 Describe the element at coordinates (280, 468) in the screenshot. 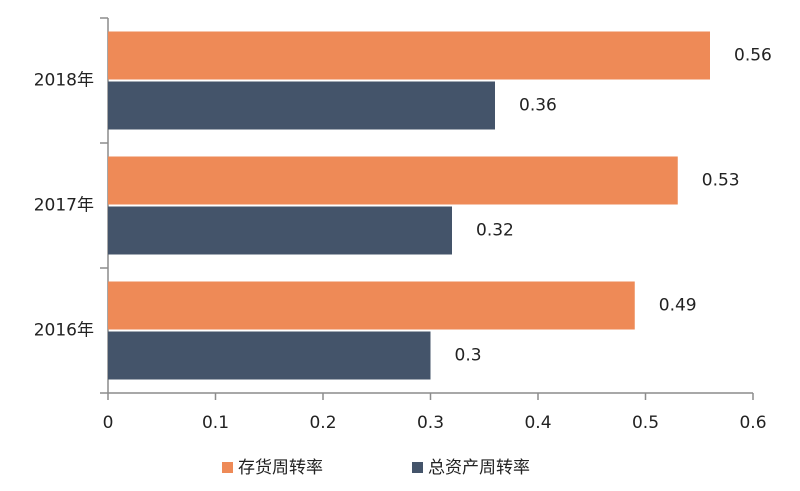

I see `legend-label: 存货周转率` at that location.